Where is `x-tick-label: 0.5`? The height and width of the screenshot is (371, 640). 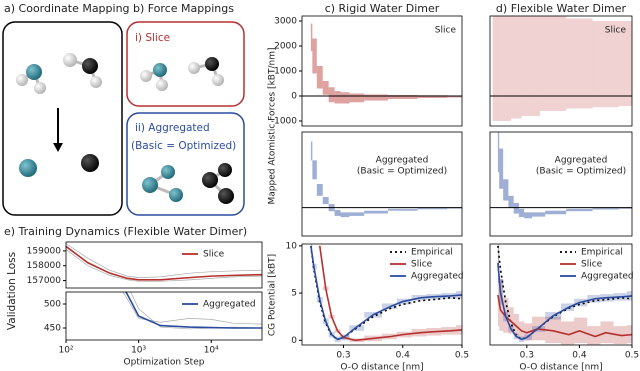
x-tick-label: 0.5 is located at coordinates (632, 356).